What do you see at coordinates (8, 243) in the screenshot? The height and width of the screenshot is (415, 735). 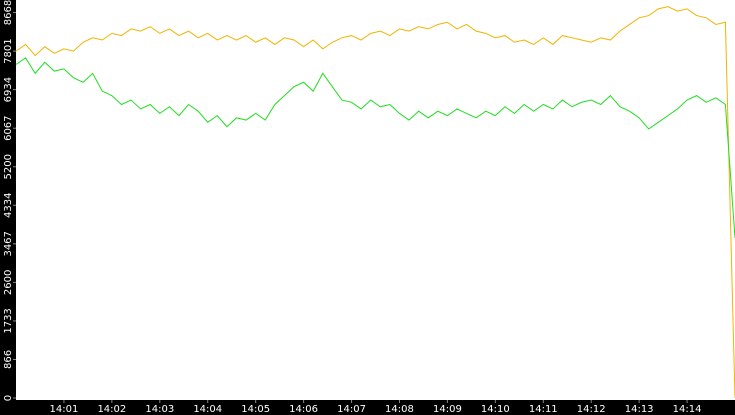 I see `y-tick-label: 3467` at bounding box center [8, 243].